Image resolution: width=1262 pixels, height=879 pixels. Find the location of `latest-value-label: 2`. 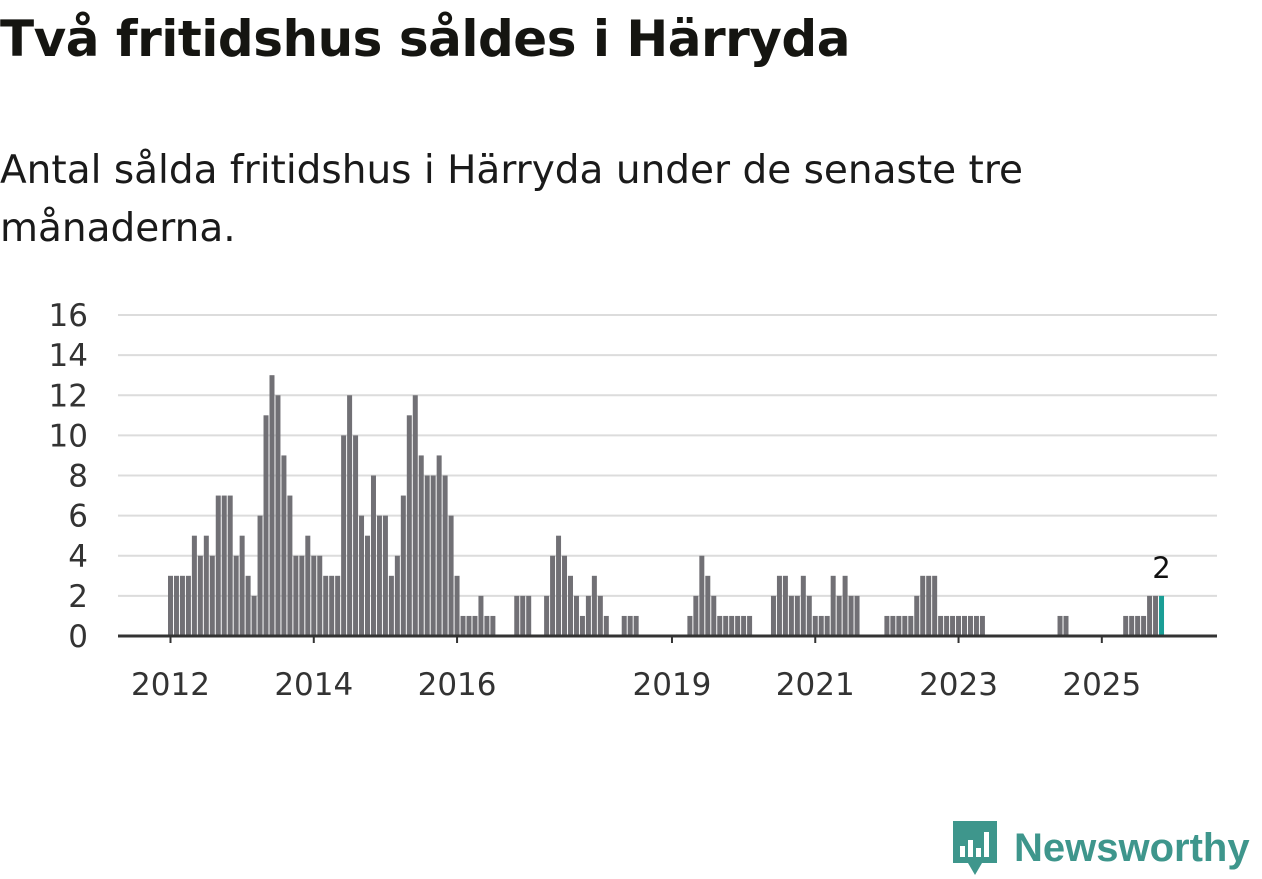

latest-value-label: 2 is located at coordinates (1161, 568).